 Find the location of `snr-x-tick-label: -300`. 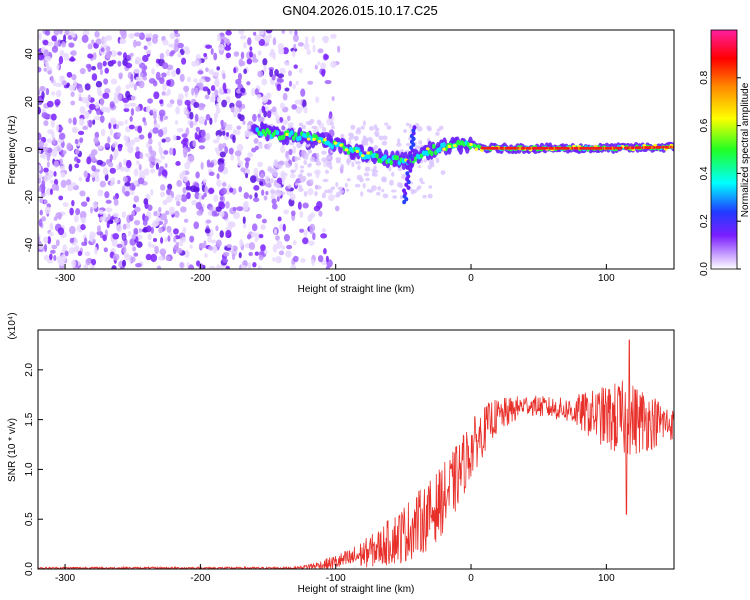

snr-x-tick-label: -300 is located at coordinates (65, 578).